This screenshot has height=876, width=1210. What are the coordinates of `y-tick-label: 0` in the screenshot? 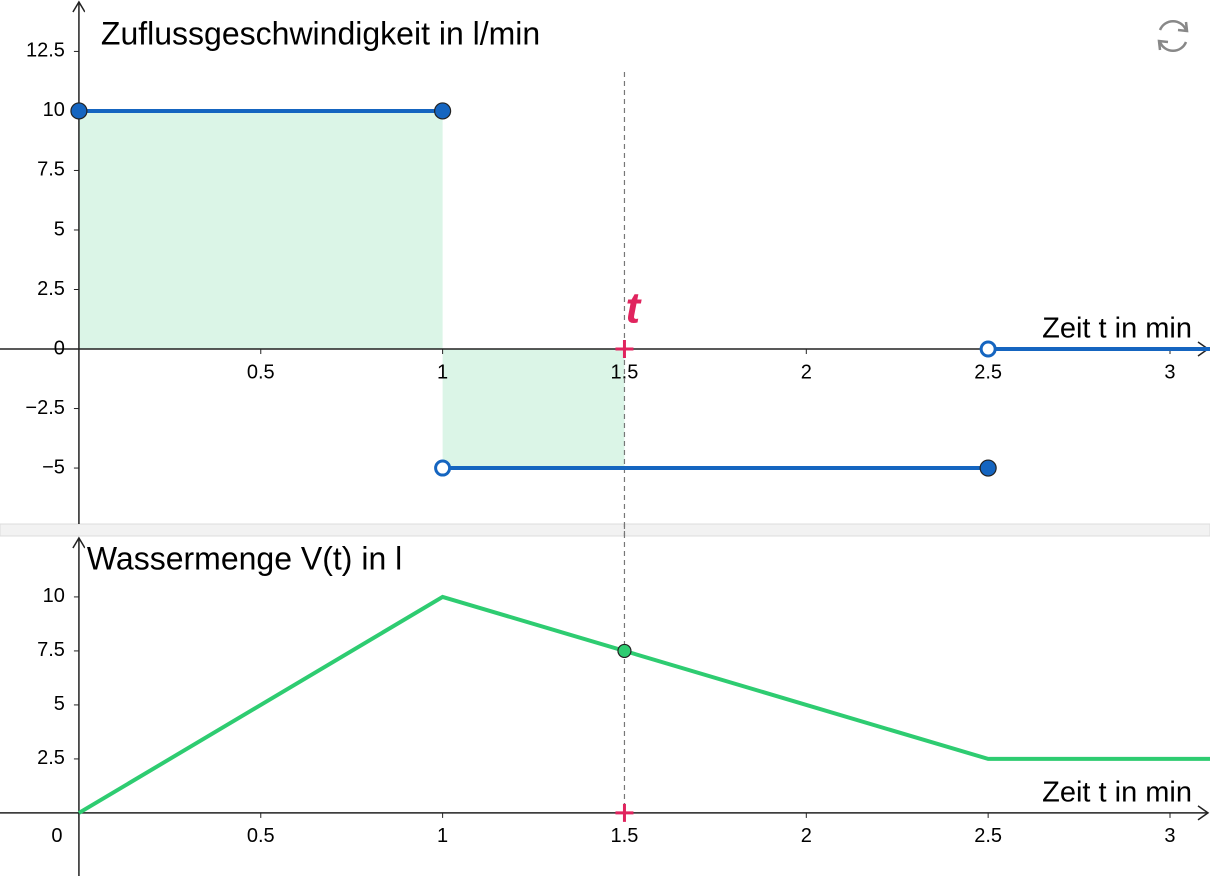 It's located at (59, 348).